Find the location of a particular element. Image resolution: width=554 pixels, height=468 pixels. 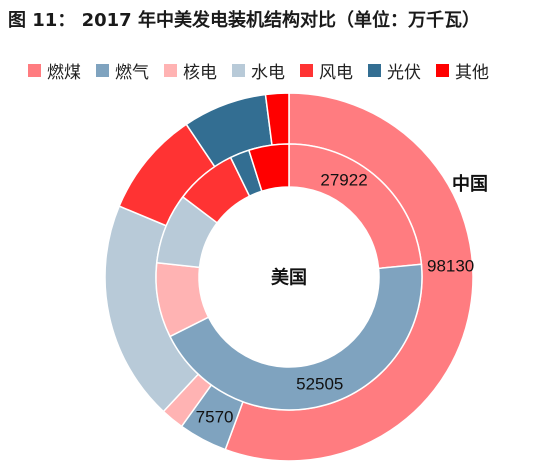

data-label: 7570 is located at coordinates (215, 416).